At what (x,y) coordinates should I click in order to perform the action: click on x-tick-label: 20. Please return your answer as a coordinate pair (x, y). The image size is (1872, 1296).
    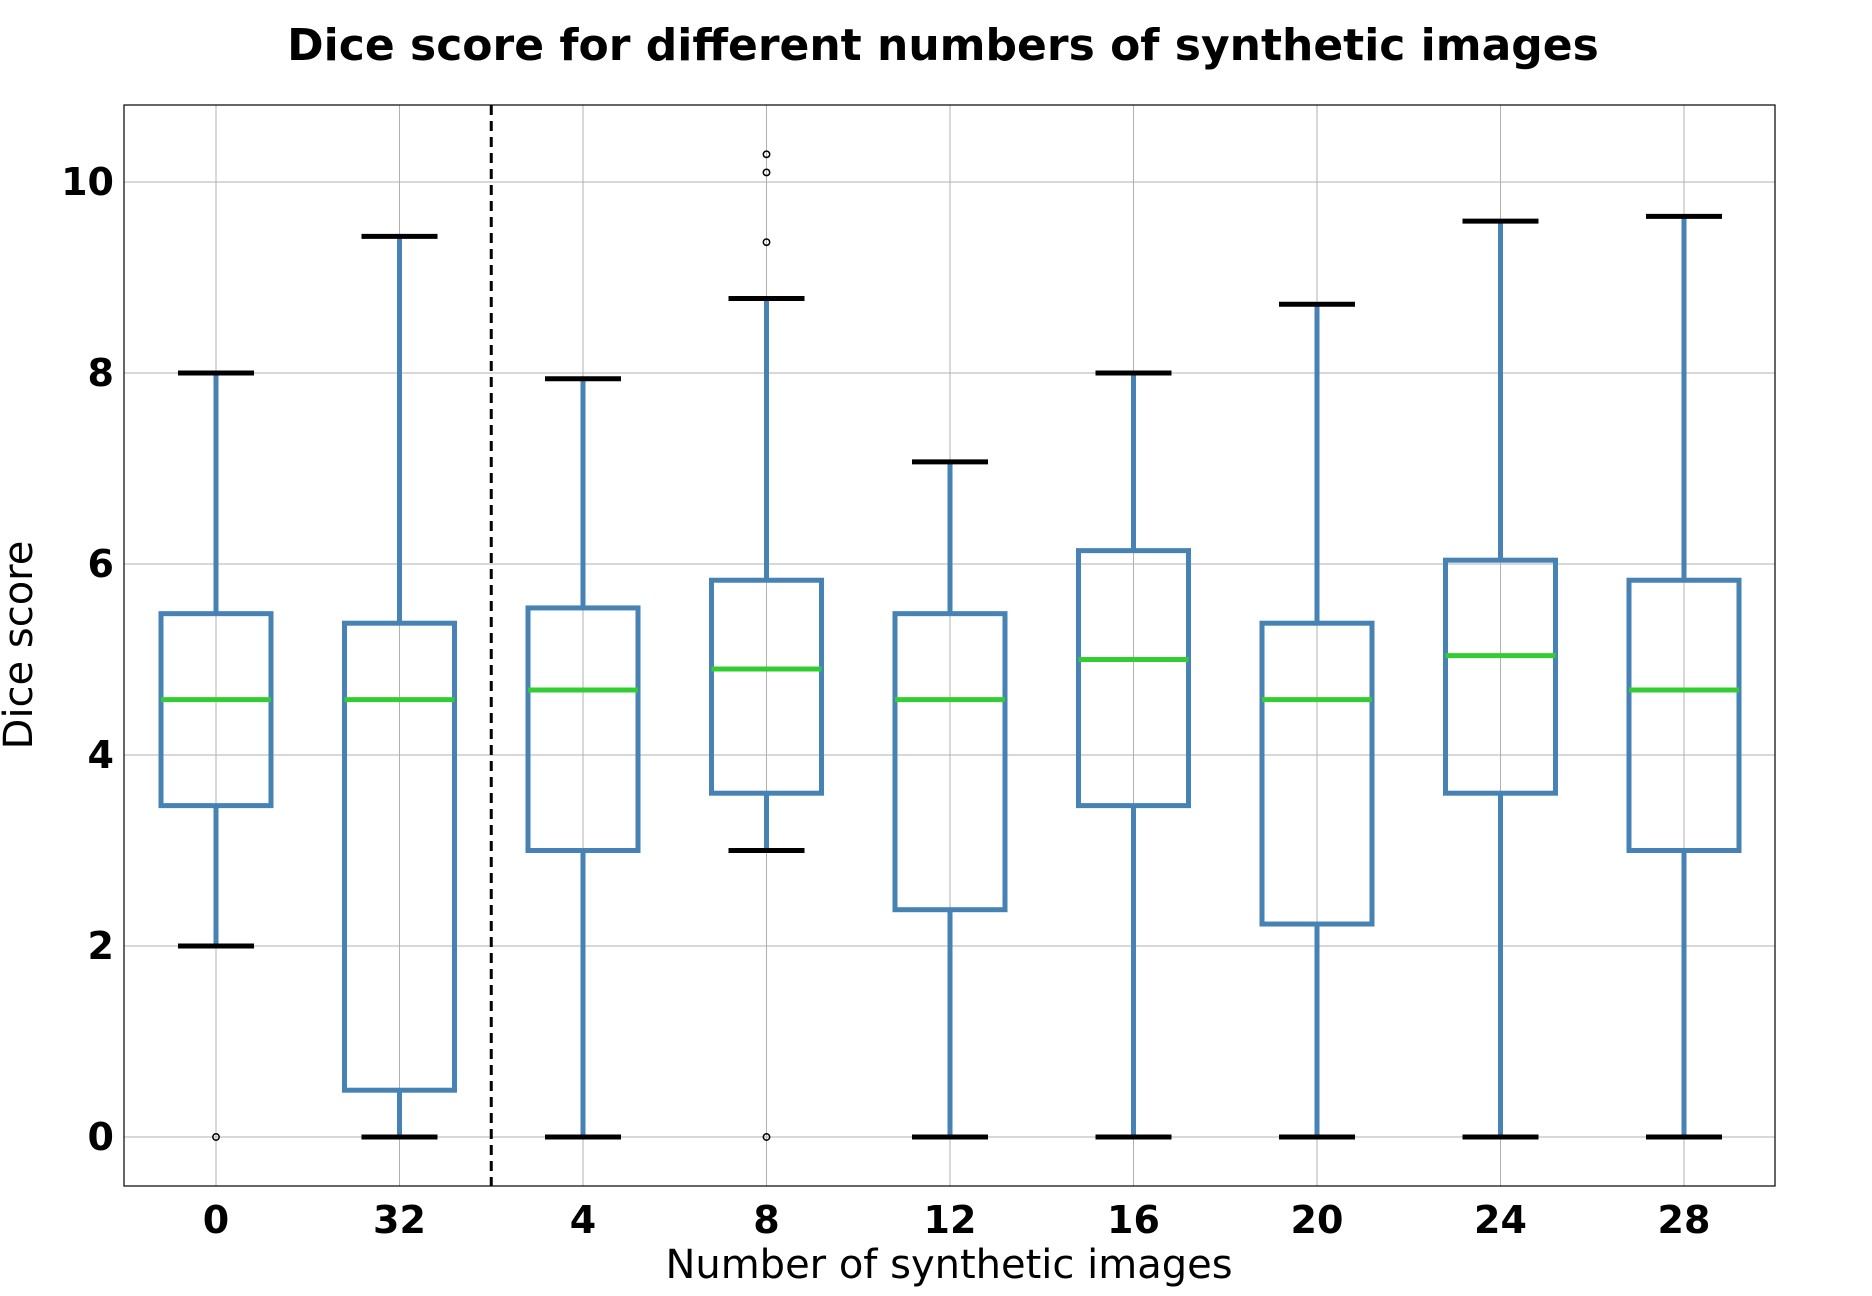
    Looking at the image, I should click on (1317, 1220).